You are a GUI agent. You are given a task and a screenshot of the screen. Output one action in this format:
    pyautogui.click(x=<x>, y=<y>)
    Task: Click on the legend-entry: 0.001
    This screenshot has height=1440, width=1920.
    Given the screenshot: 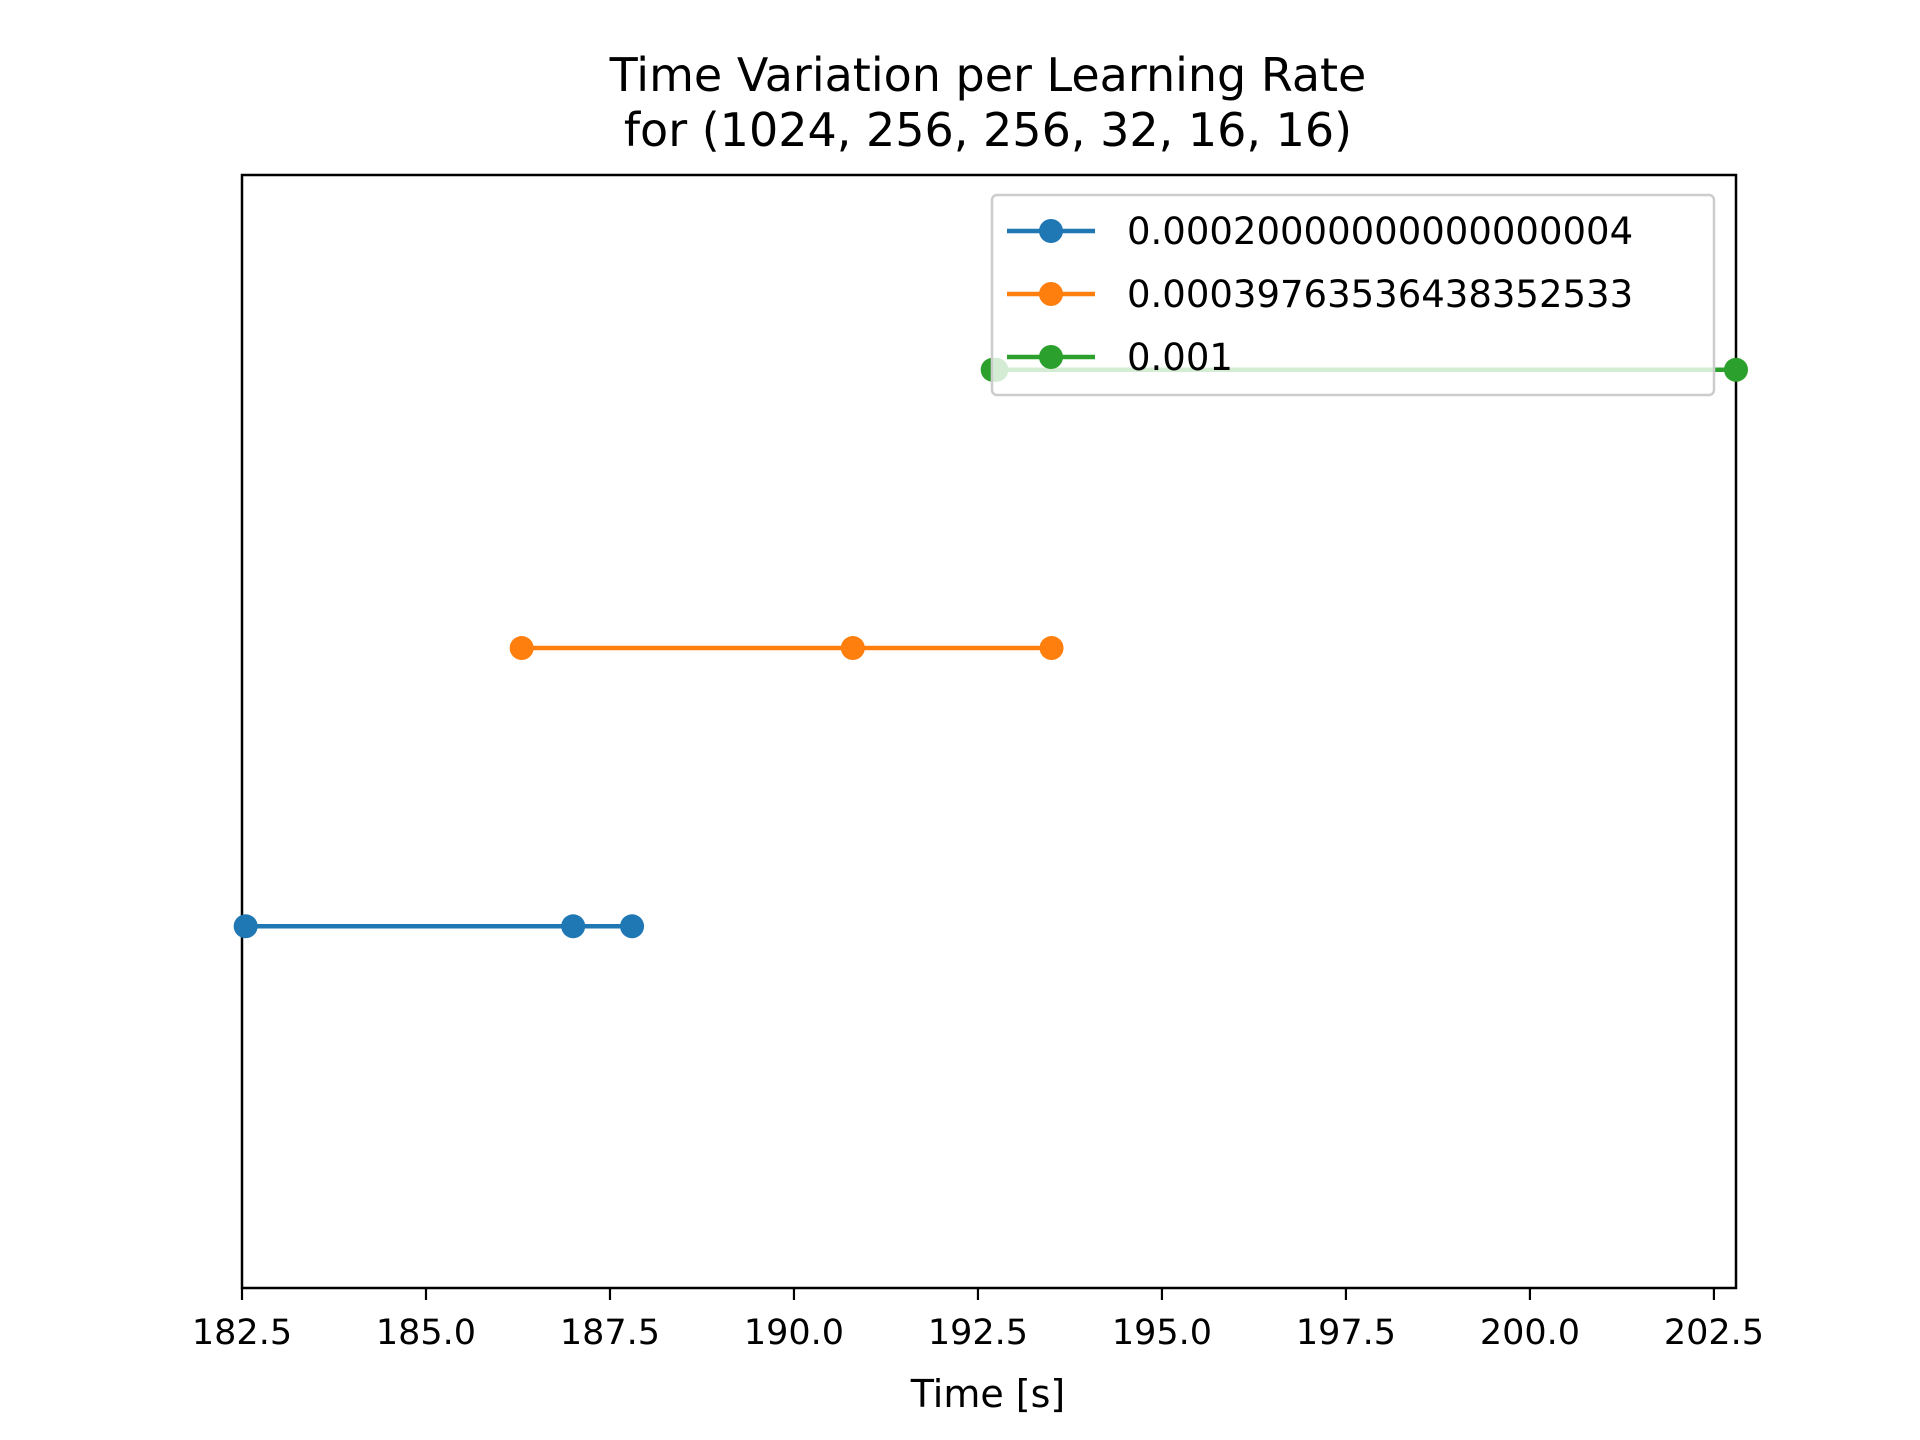 What is the action you would take?
    pyautogui.click(x=1120, y=357)
    